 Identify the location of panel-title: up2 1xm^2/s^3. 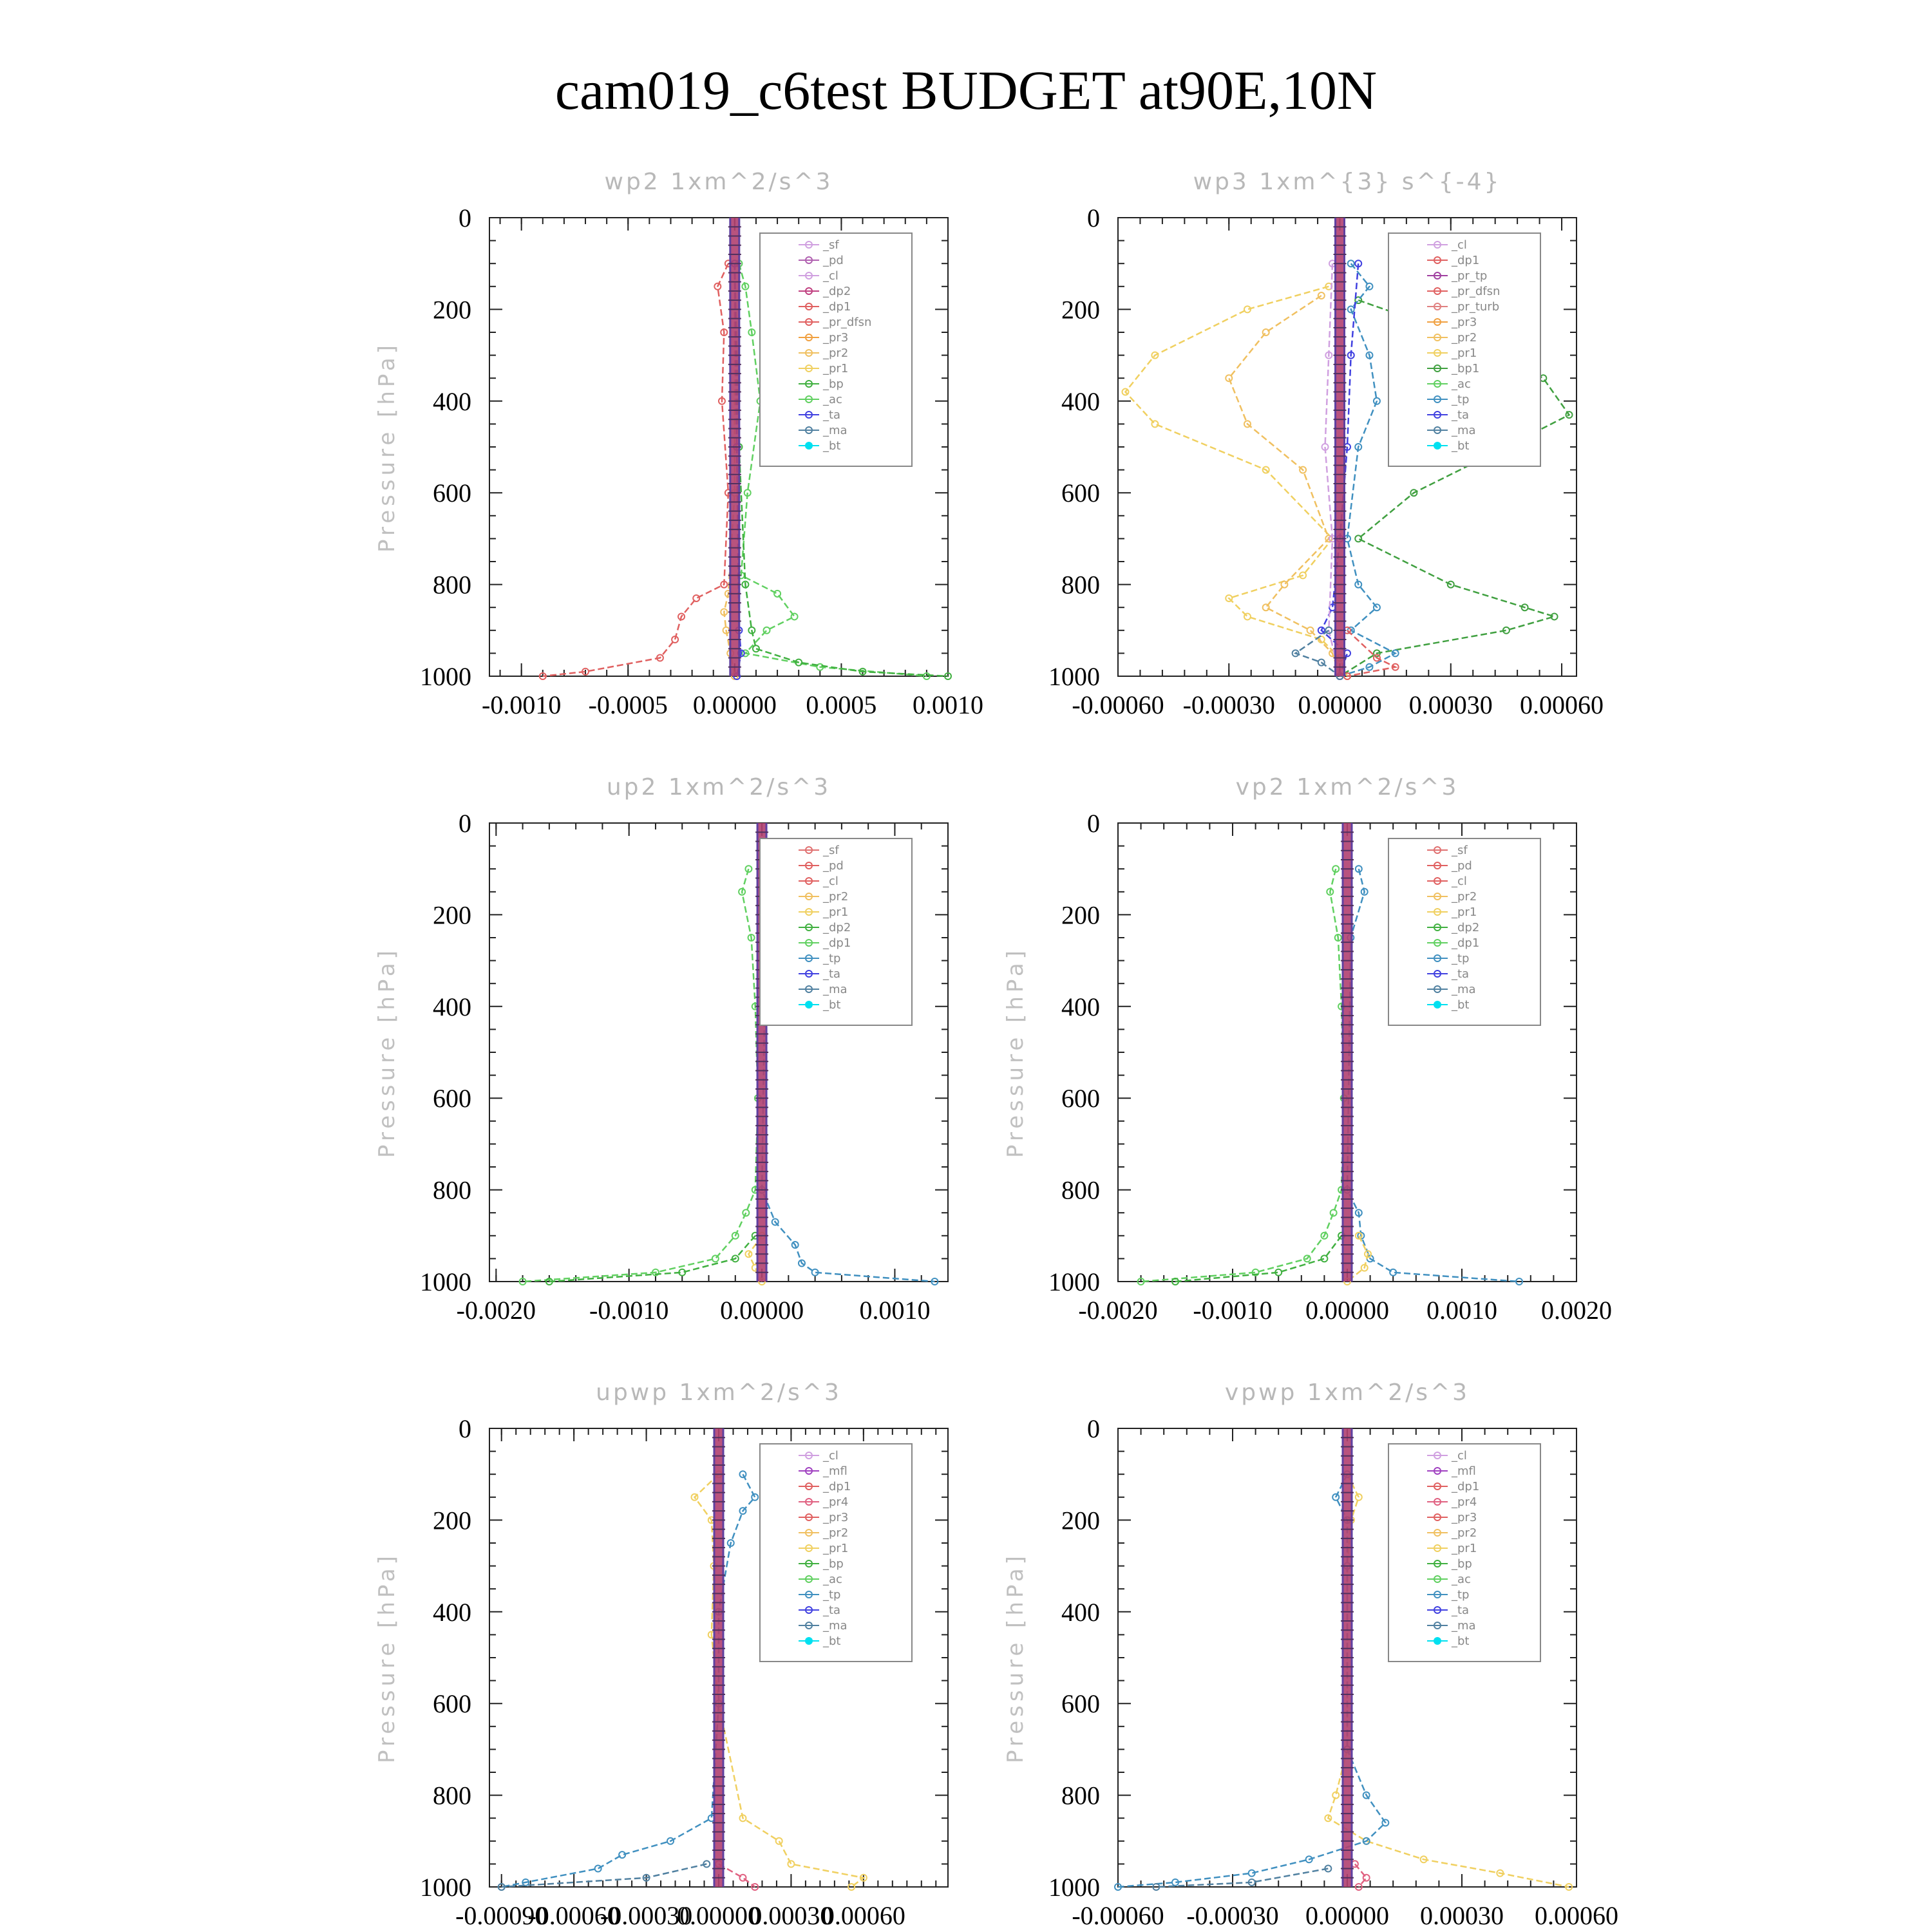
(719, 787).